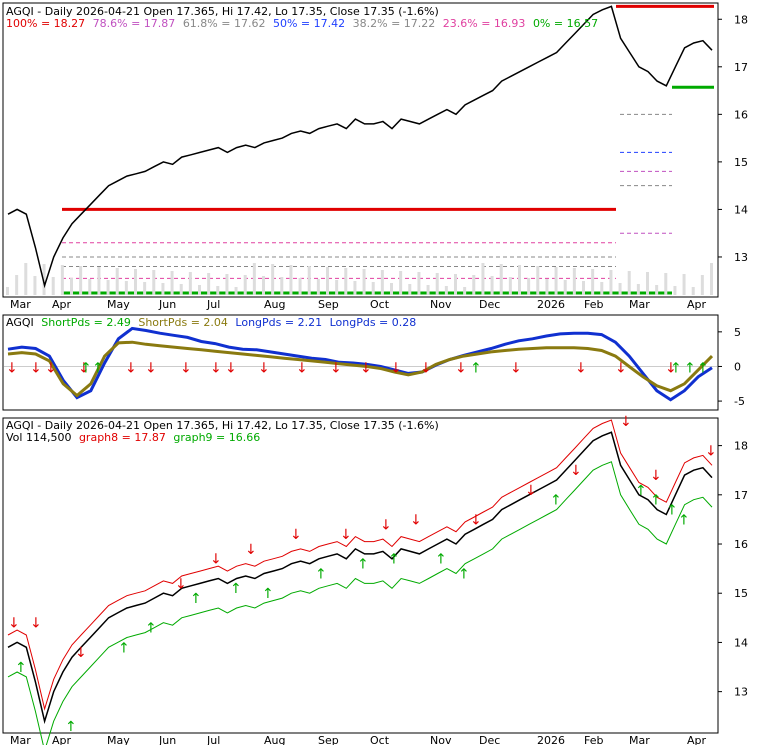 This screenshot has height=745, width=780. I want to click on x-tick-label: Nov, so click(441, 304).